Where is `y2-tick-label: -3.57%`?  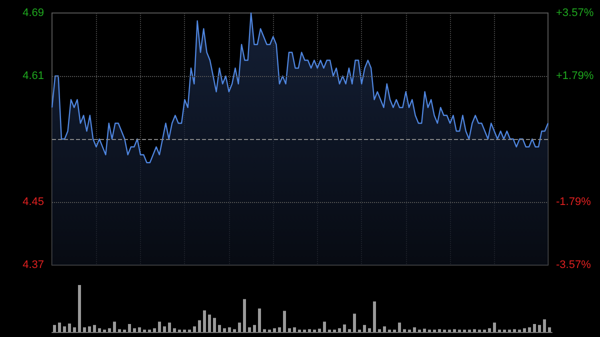 y2-tick-label: -3.57% is located at coordinates (574, 265).